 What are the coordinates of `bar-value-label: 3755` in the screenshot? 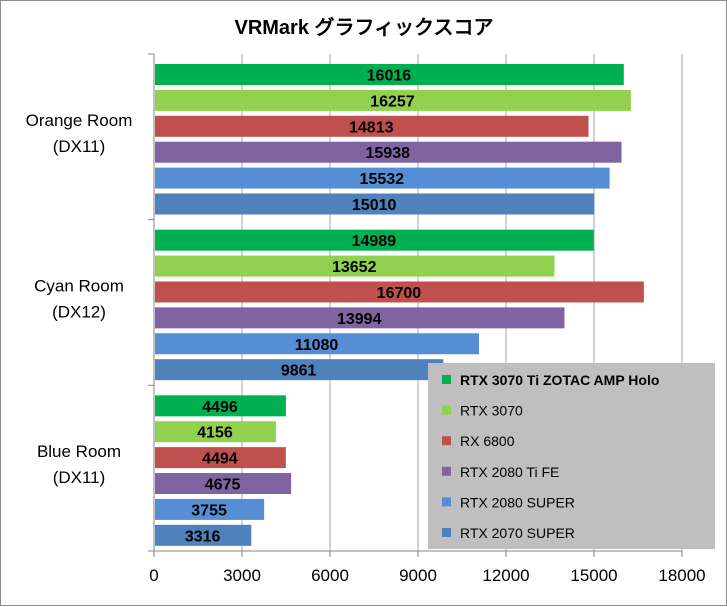 It's located at (209, 510).